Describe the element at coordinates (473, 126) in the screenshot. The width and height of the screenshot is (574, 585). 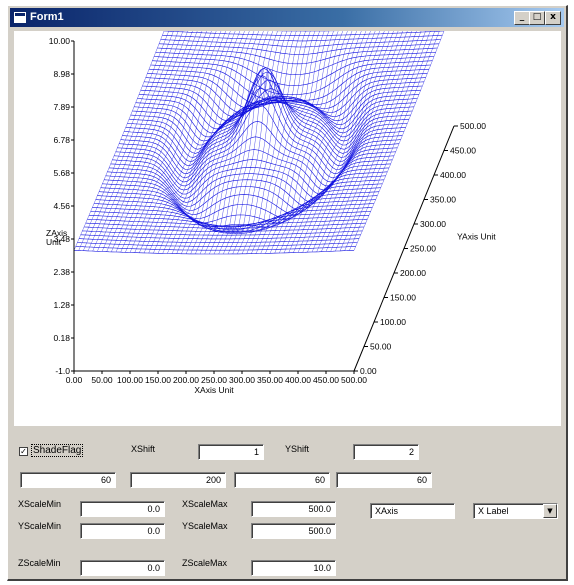
I see `y-tick-label: 500.00` at that location.